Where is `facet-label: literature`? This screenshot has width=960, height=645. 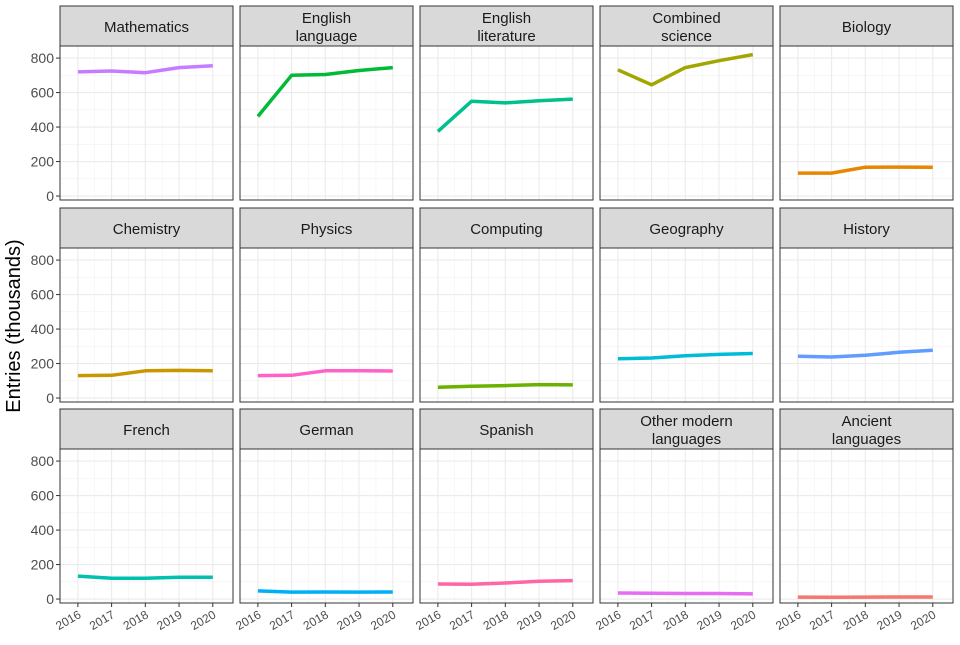
facet-label: literature is located at coordinates (506, 36).